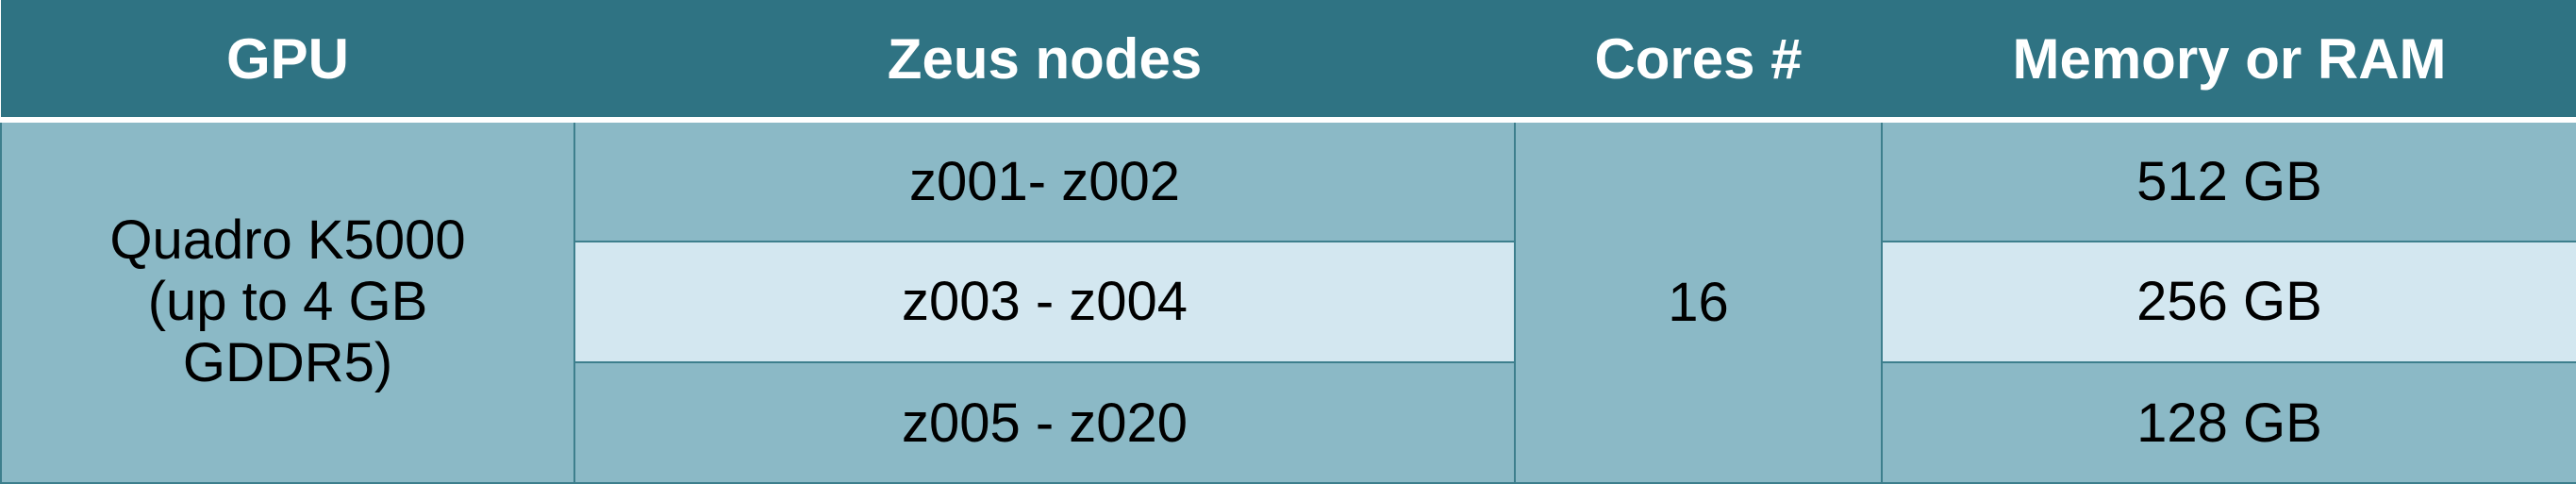 The width and height of the screenshot is (2576, 484). I want to click on gpu-line: Quadro K5000, so click(287, 240).